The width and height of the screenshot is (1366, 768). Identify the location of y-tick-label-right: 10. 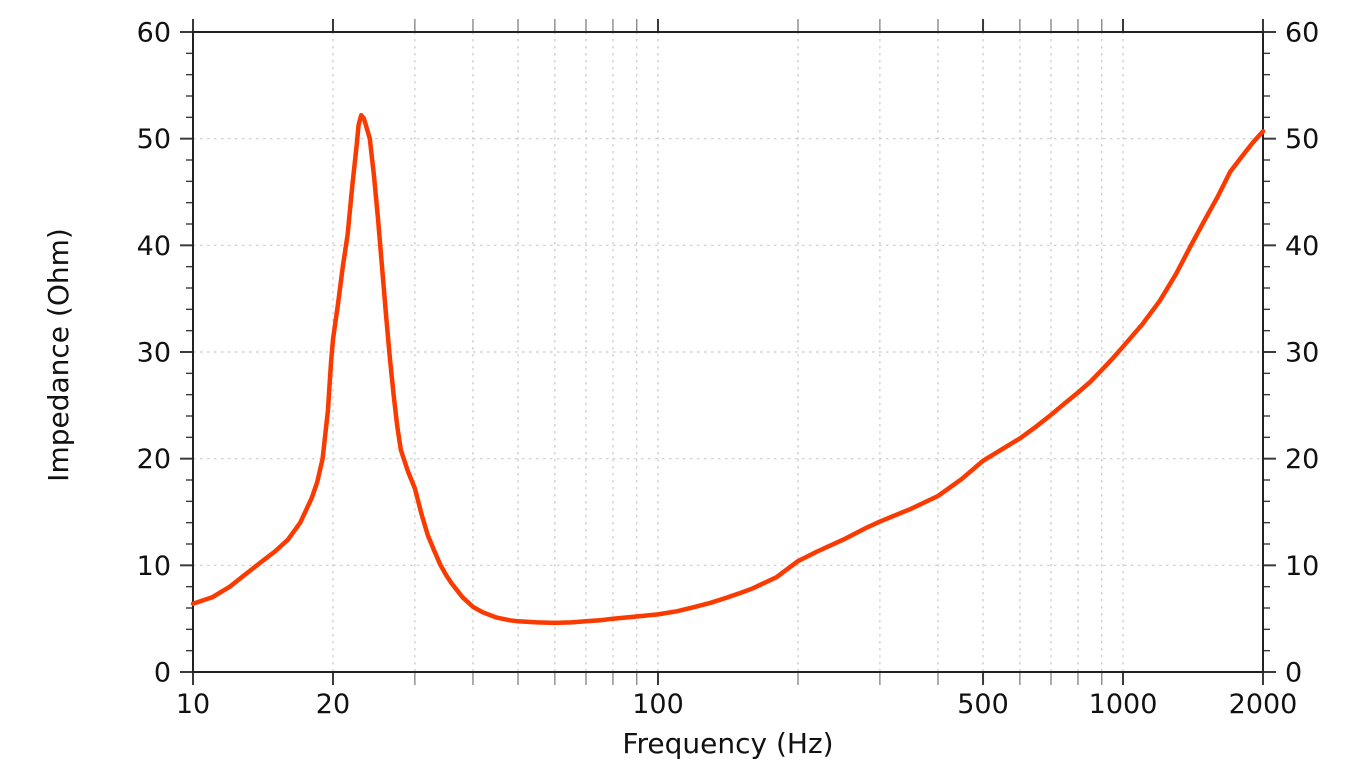
(1302, 566).